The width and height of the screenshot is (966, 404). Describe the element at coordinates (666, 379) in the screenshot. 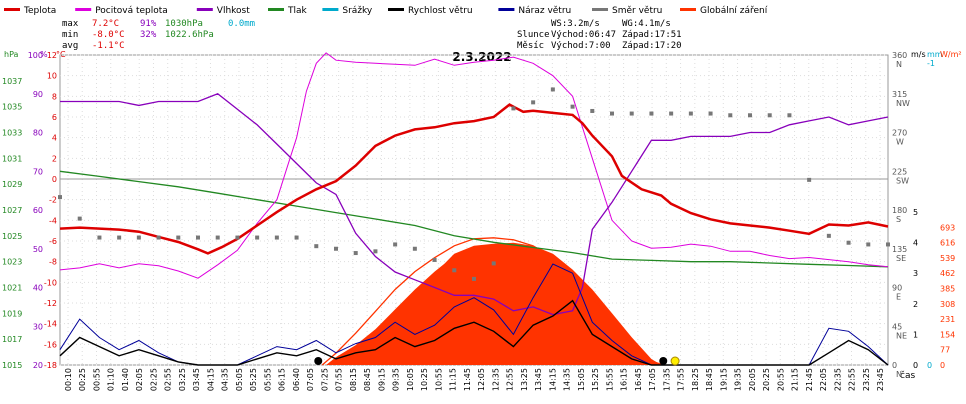

I see `x-tick-label: 17:35` at that location.